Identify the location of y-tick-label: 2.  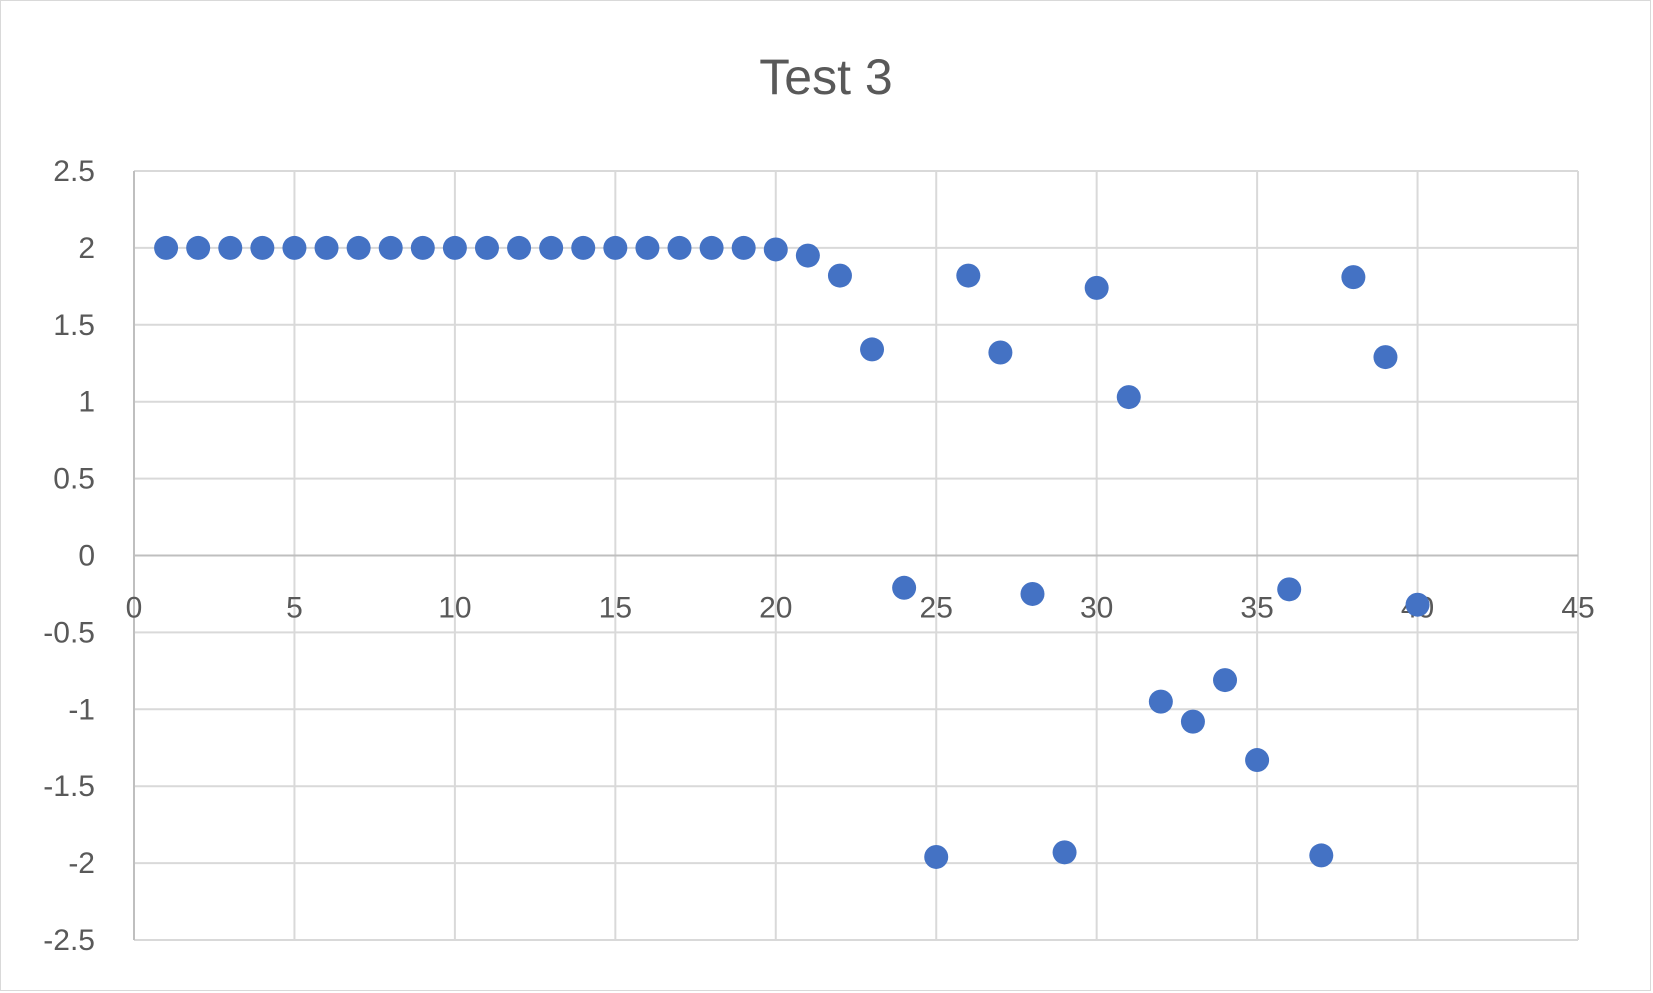
(86, 248).